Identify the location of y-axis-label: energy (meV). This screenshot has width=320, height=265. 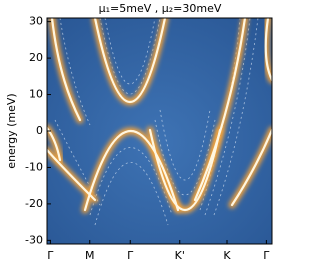
(11, 130).